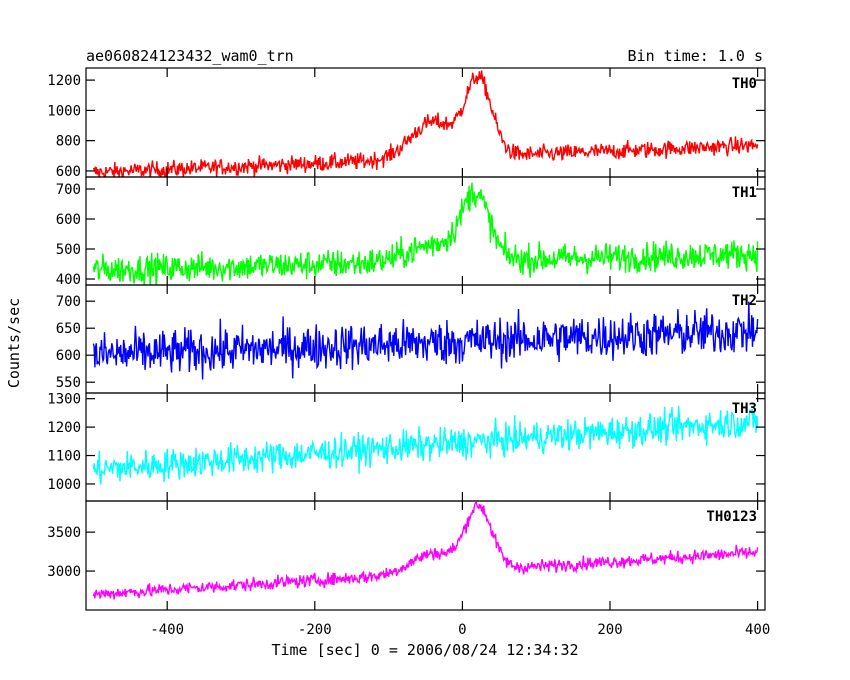  What do you see at coordinates (425, 340) in the screenshot?
I see `series-line-th2` at bounding box center [425, 340].